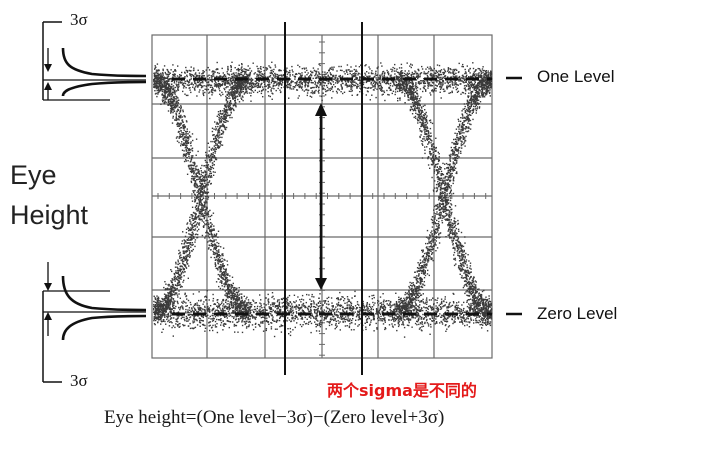 The height and width of the screenshot is (453, 712). I want to click on zero-level-distribution, so click(94, 322).